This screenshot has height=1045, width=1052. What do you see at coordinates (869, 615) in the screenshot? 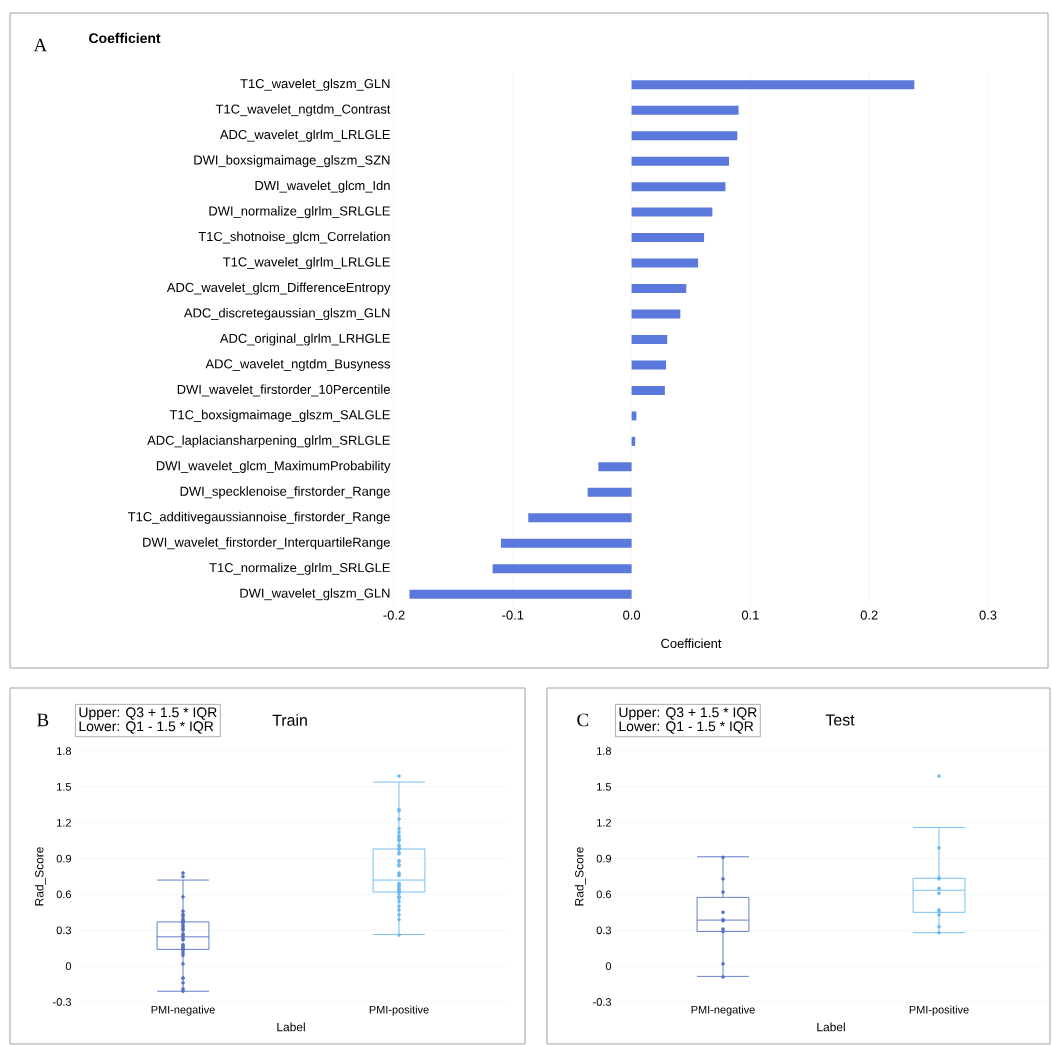
I see `x-tick-label: 0.2` at bounding box center [869, 615].